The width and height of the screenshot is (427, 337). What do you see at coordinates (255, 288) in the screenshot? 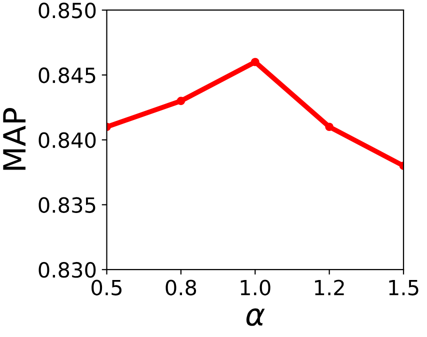
I see `x-tick-label: 1.0` at bounding box center [255, 288].